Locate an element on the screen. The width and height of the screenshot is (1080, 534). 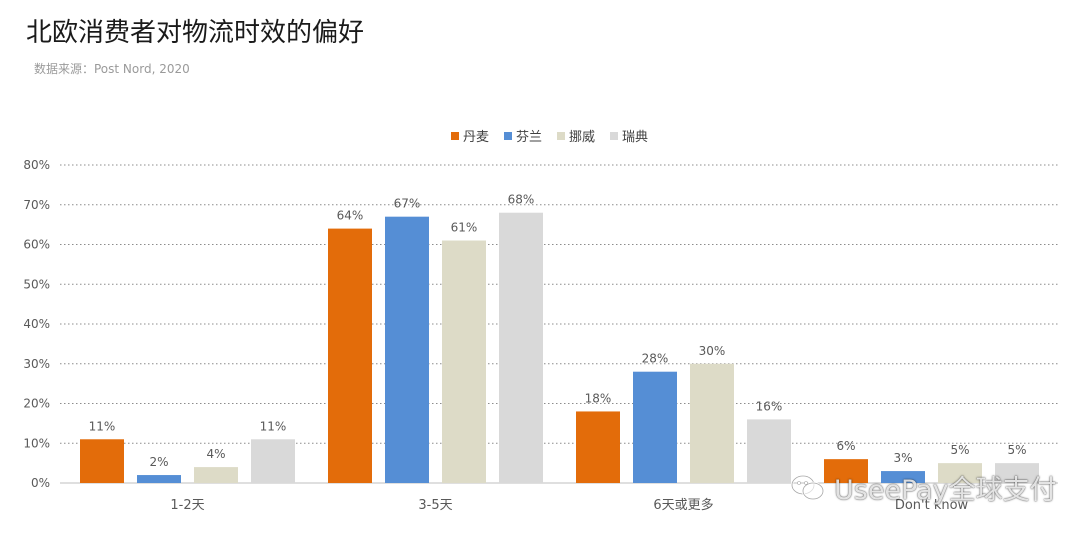
legend-label: 芬兰 is located at coordinates (529, 137).